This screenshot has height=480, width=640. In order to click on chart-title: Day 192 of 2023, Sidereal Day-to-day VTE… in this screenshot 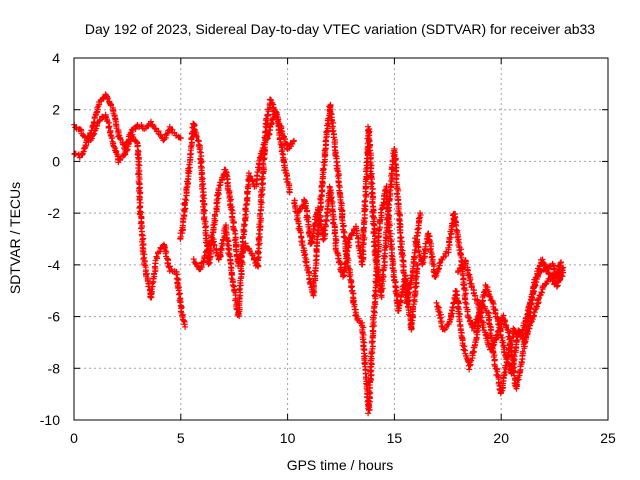, I will do `click(340, 29)`.